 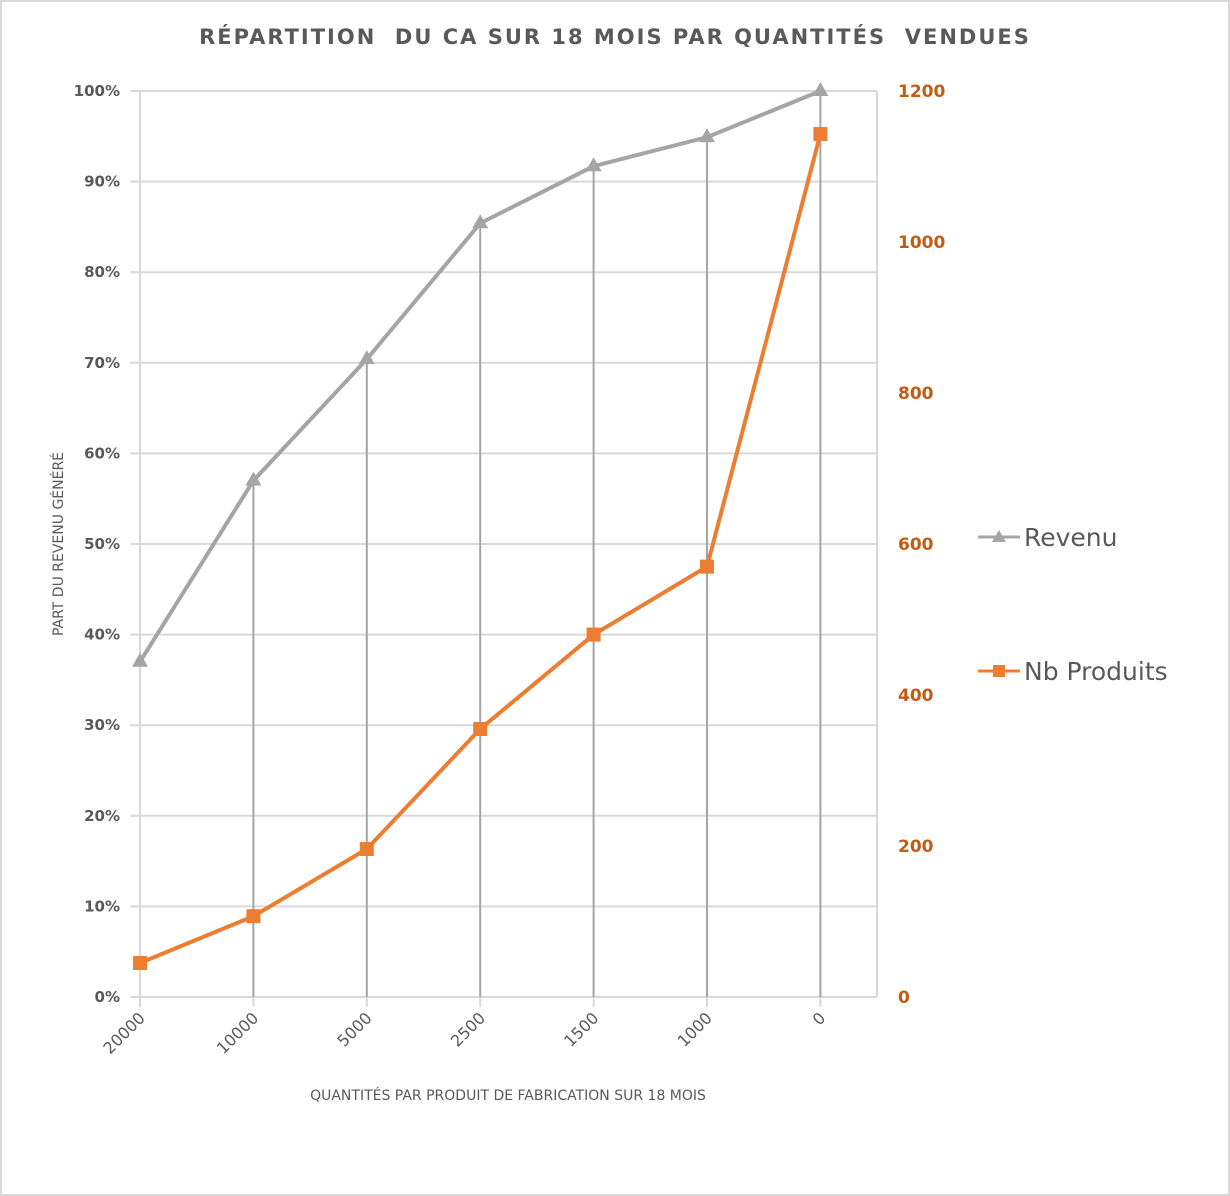 What do you see at coordinates (107, 997) in the screenshot?
I see `left-tick-label: 0%` at bounding box center [107, 997].